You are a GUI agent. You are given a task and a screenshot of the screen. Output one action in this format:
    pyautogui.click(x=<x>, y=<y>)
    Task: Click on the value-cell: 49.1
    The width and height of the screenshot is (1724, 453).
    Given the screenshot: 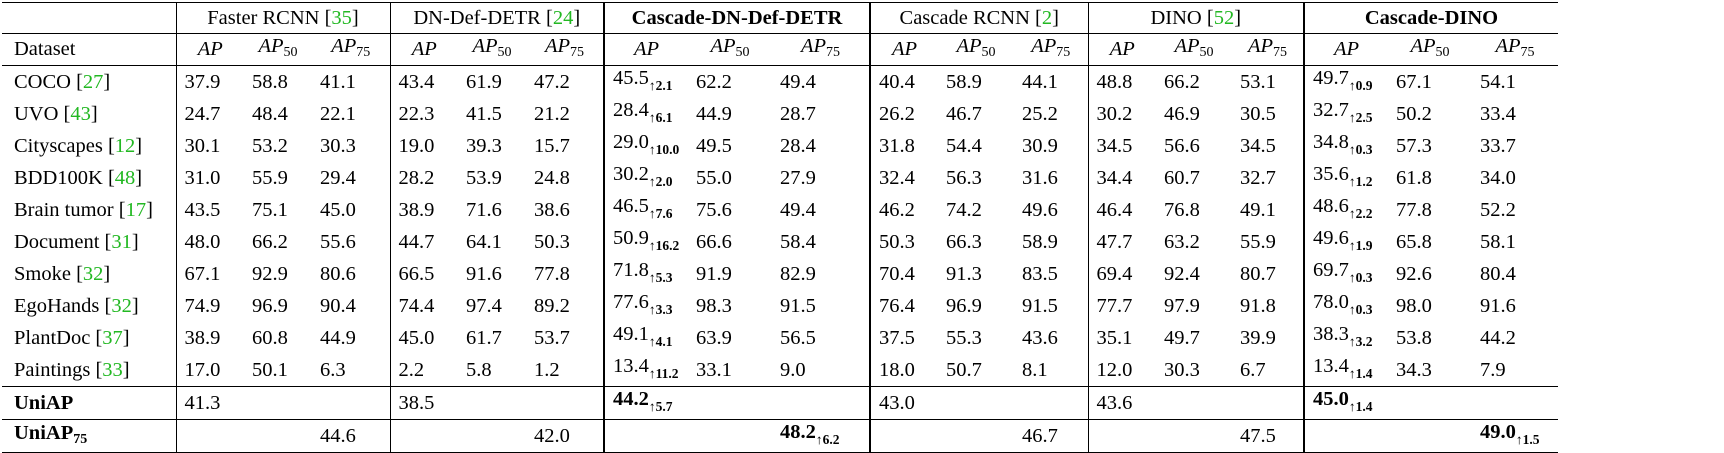 What is the action you would take?
    pyautogui.click(x=1268, y=210)
    